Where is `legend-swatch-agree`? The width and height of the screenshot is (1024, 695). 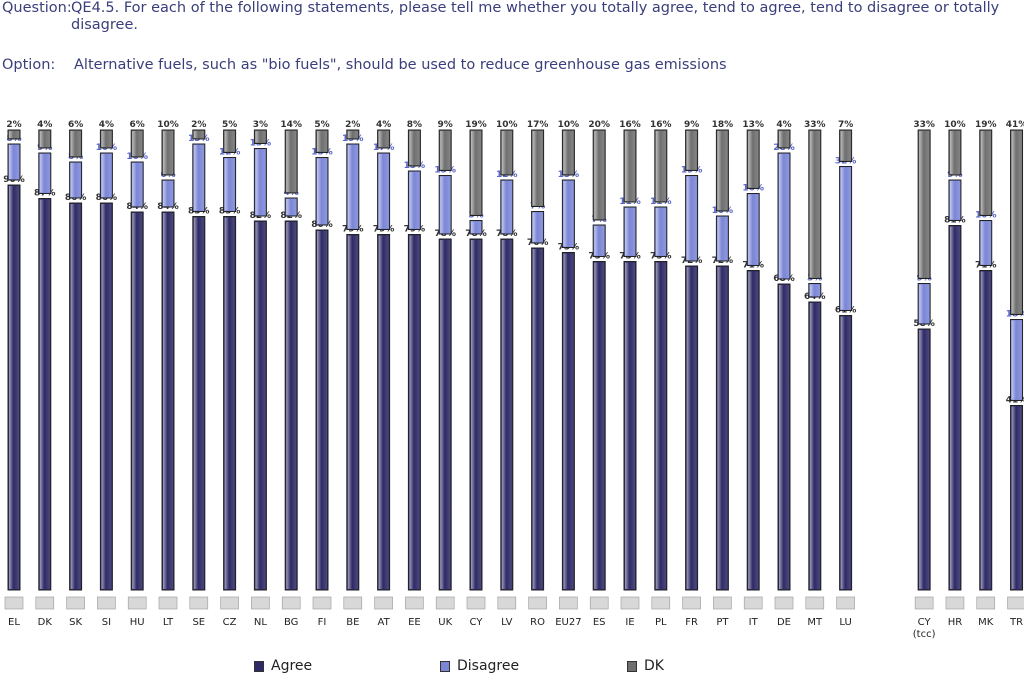 legend-swatch-agree is located at coordinates (259, 666).